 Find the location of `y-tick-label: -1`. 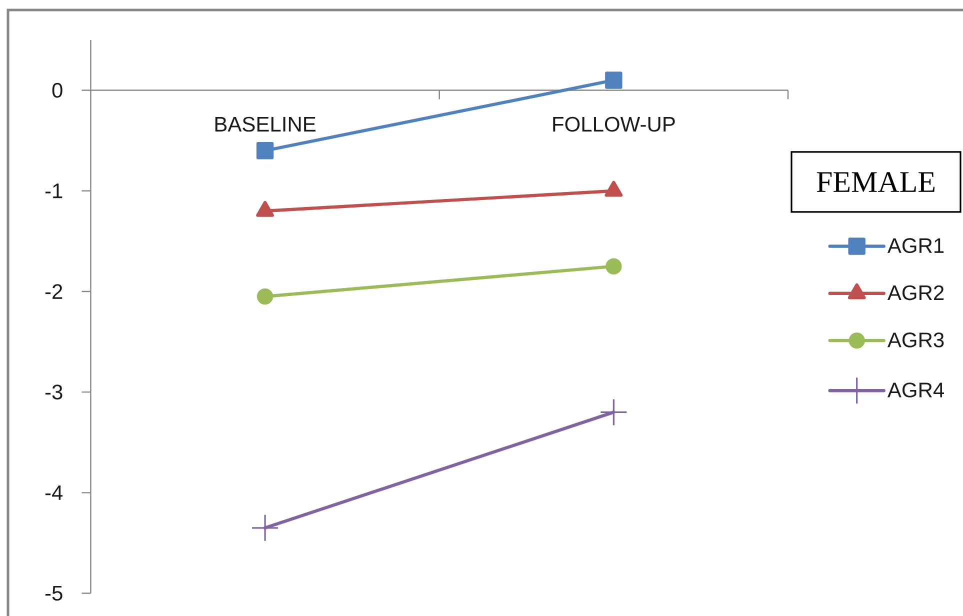

y-tick-label: -1 is located at coordinates (53, 191).